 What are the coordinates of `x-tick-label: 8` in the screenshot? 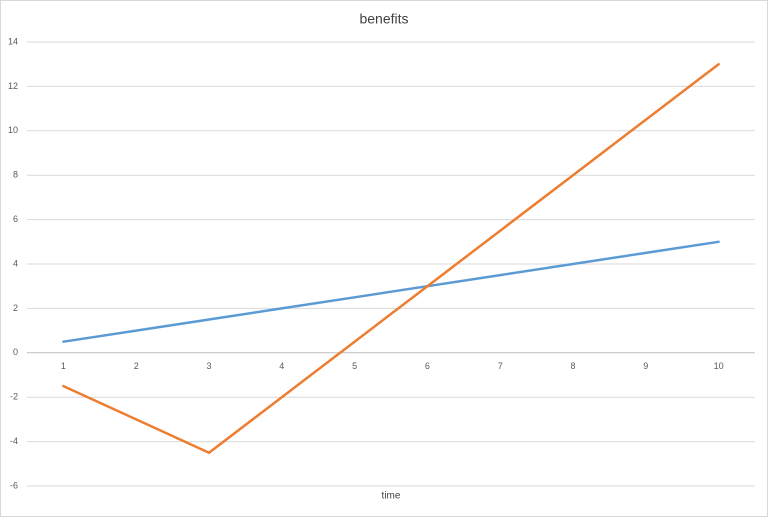 It's located at (572, 366).